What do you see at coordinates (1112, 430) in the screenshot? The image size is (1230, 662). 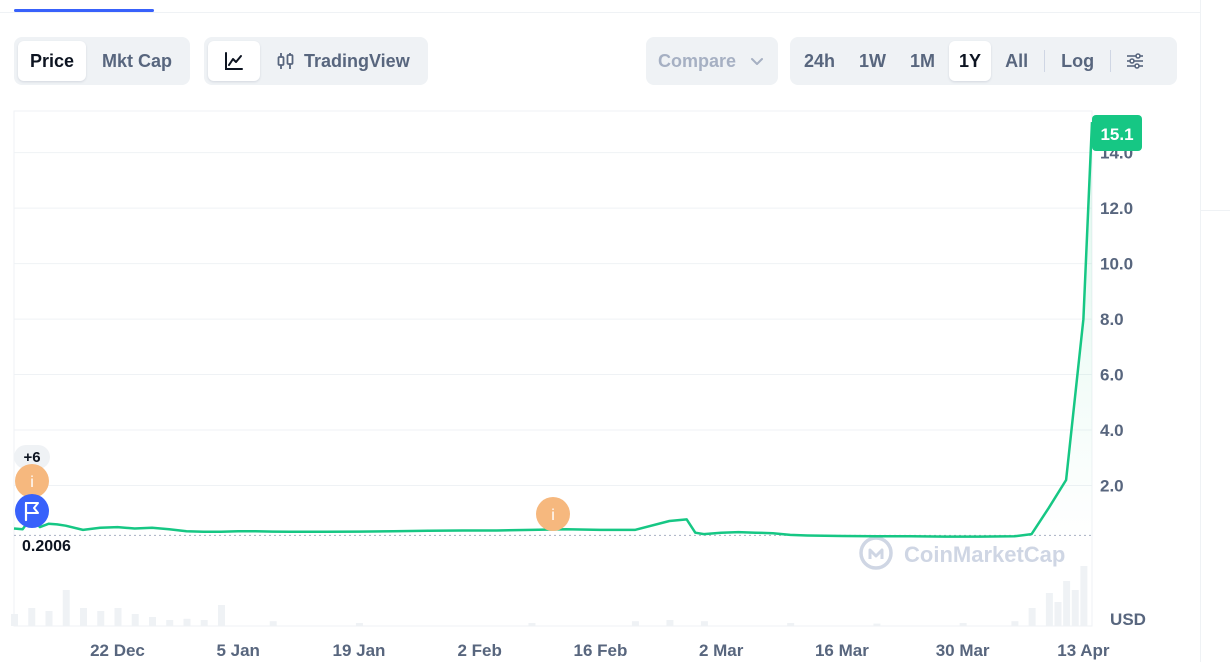 I see `y-tick-label: 4.0` at bounding box center [1112, 430].